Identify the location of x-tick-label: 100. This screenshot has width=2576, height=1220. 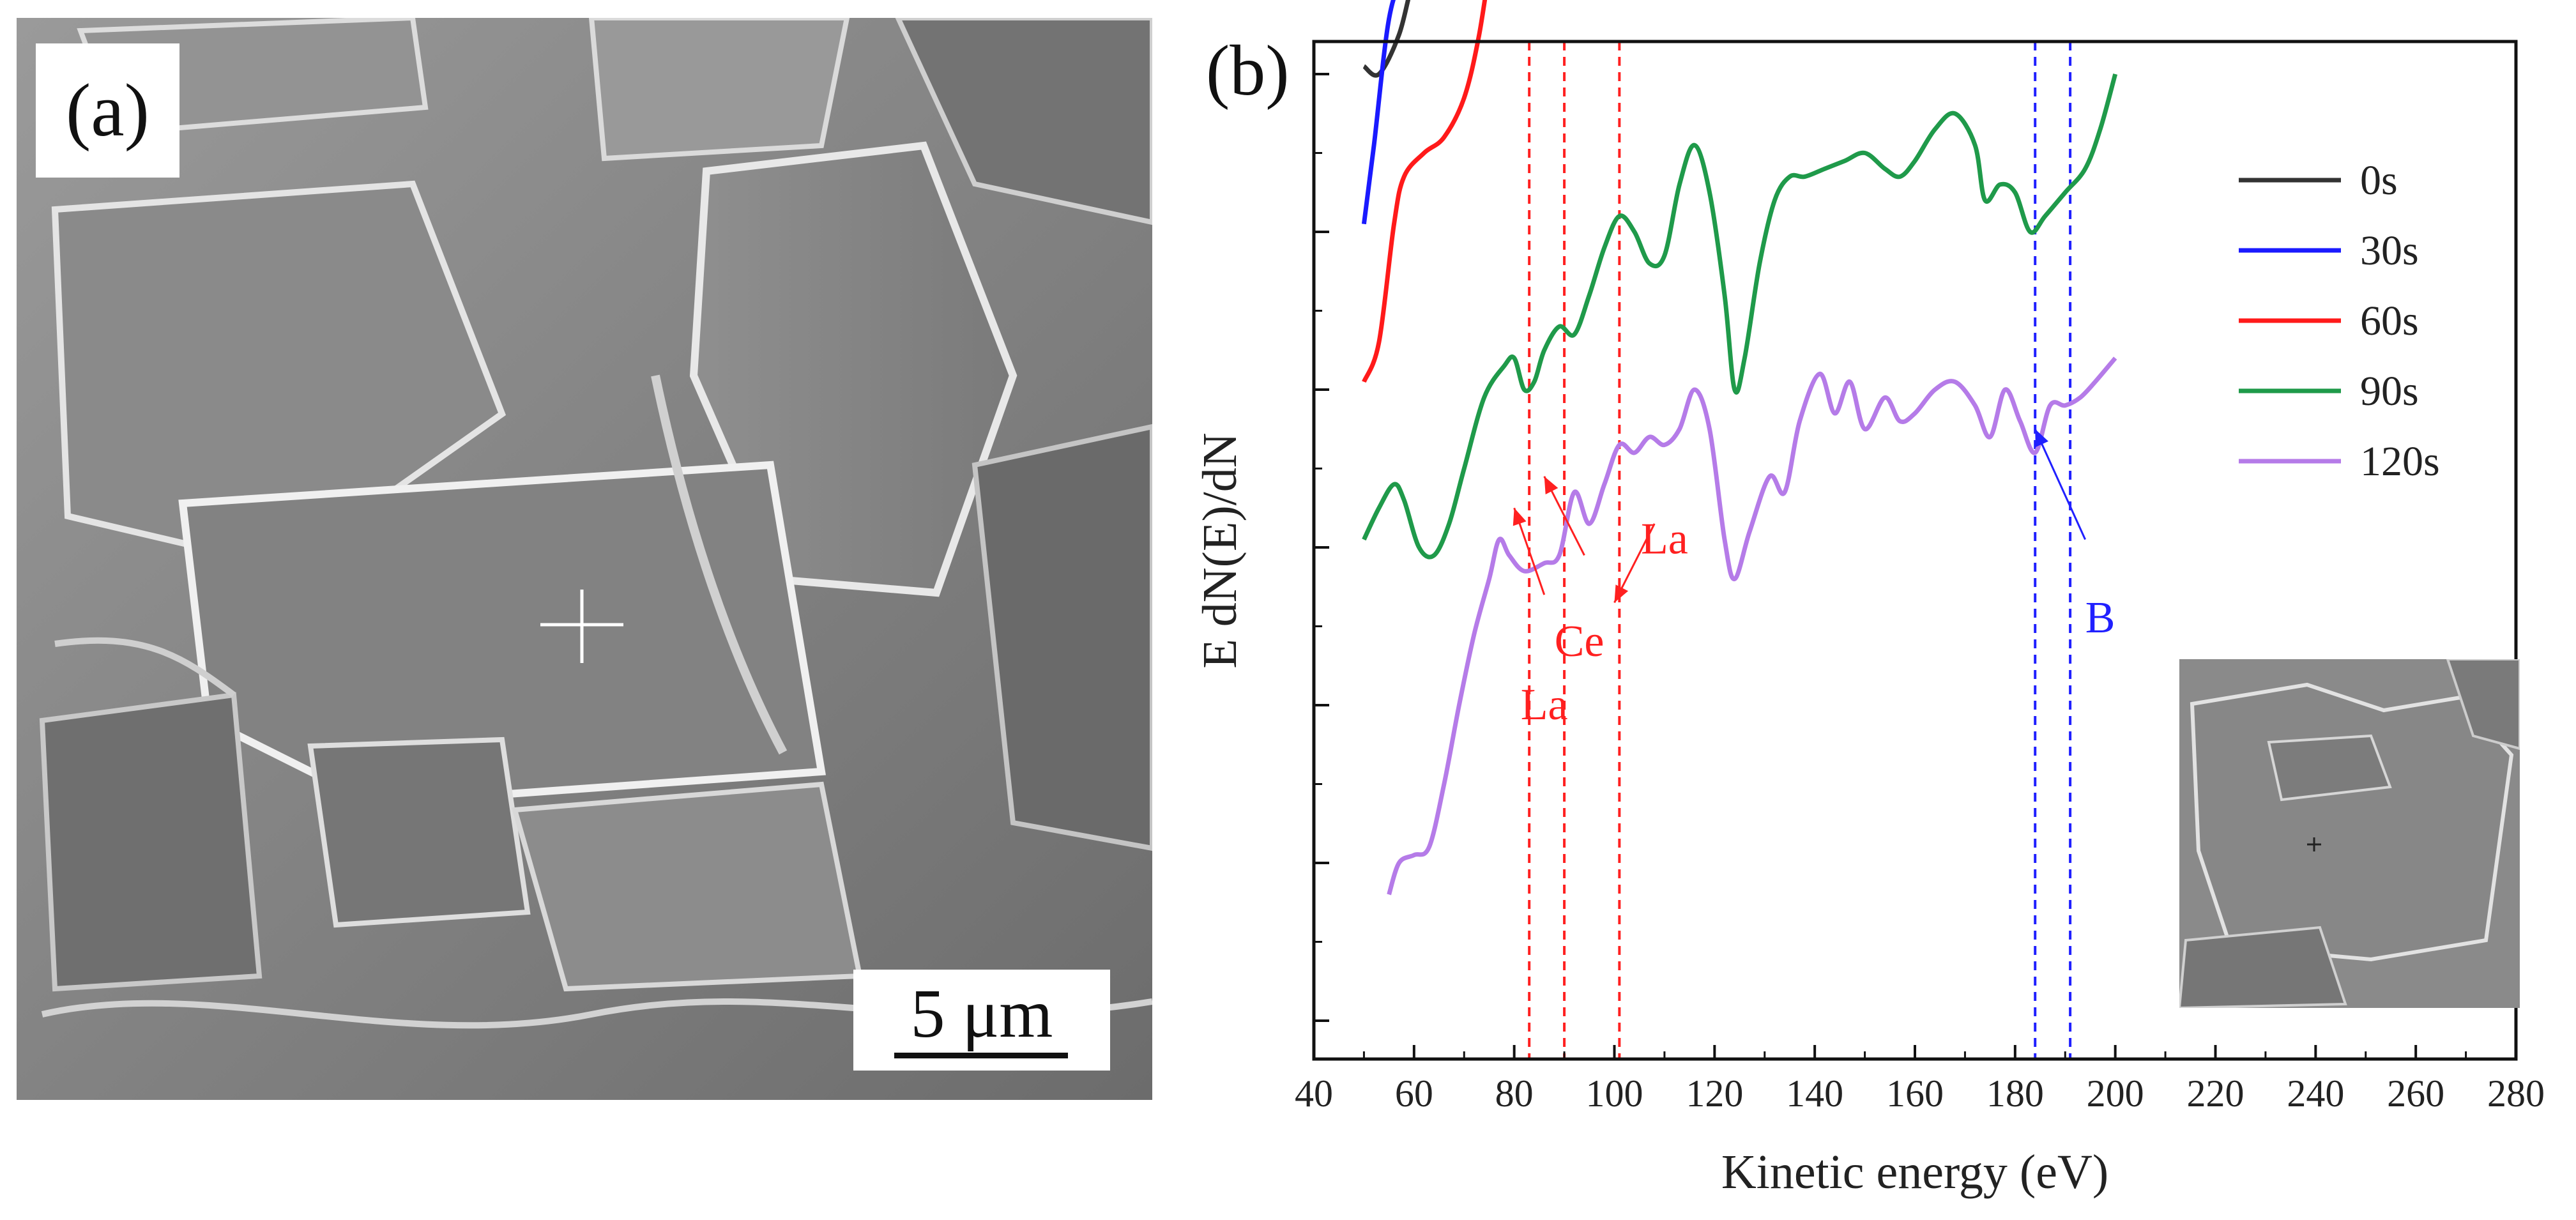
(1614, 1093).